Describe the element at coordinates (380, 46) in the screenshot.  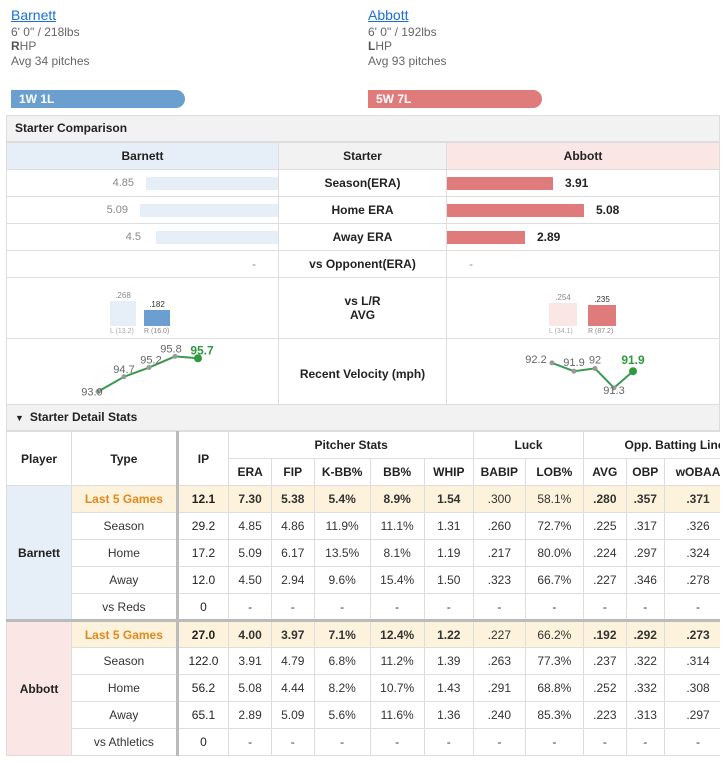
I see `home-handedness: LHP` at that location.